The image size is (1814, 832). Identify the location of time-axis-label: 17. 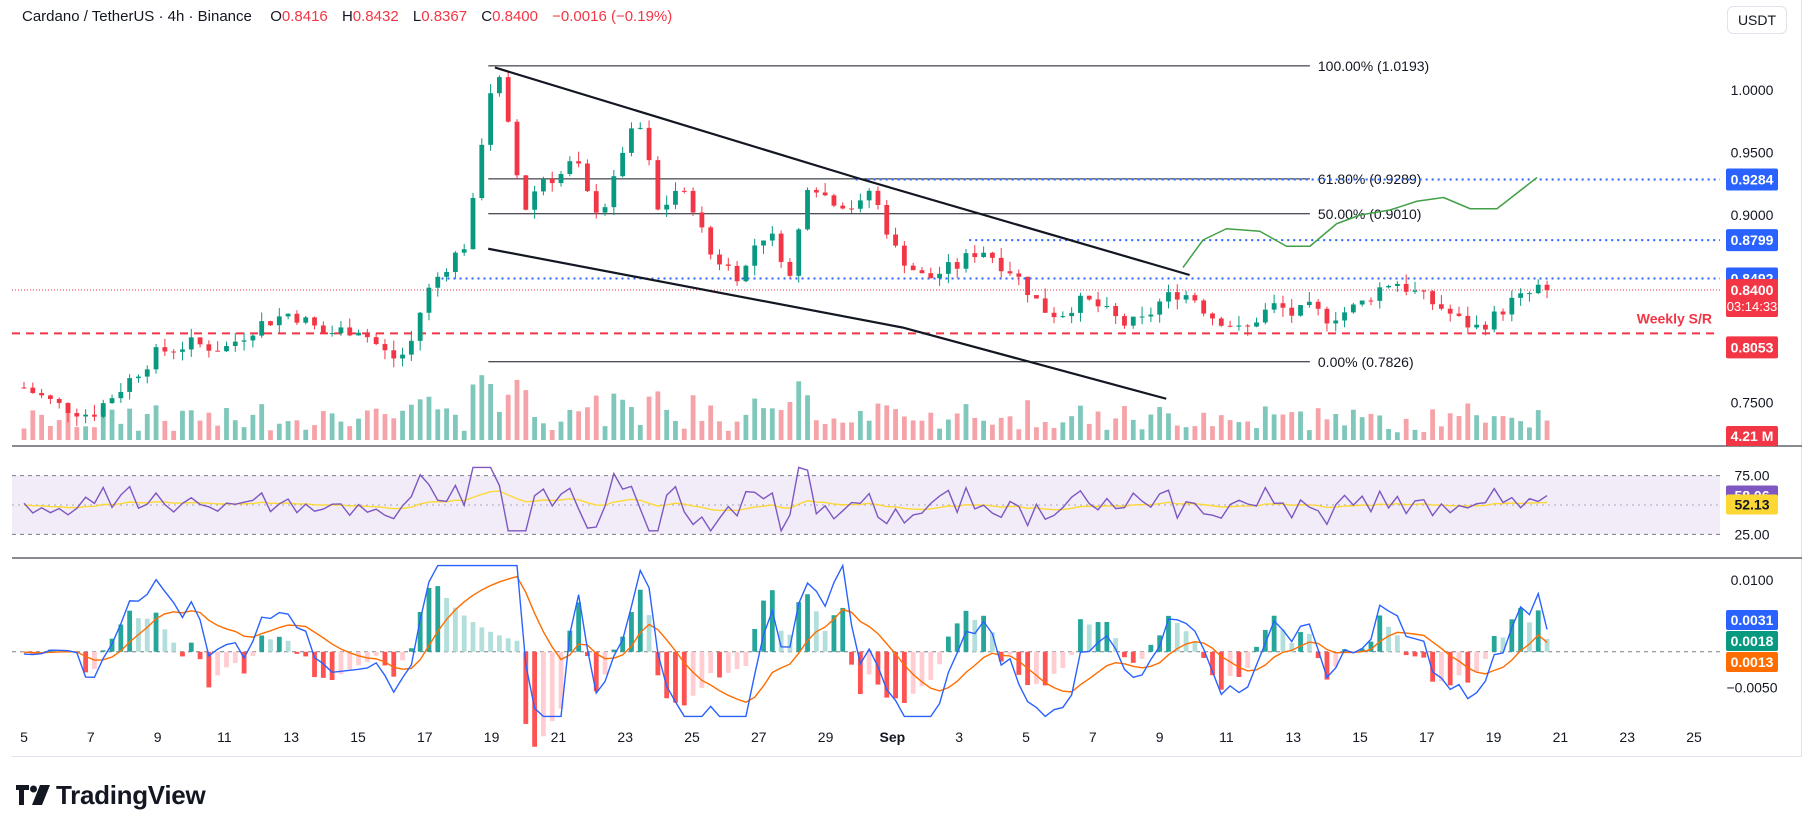
(425, 737).